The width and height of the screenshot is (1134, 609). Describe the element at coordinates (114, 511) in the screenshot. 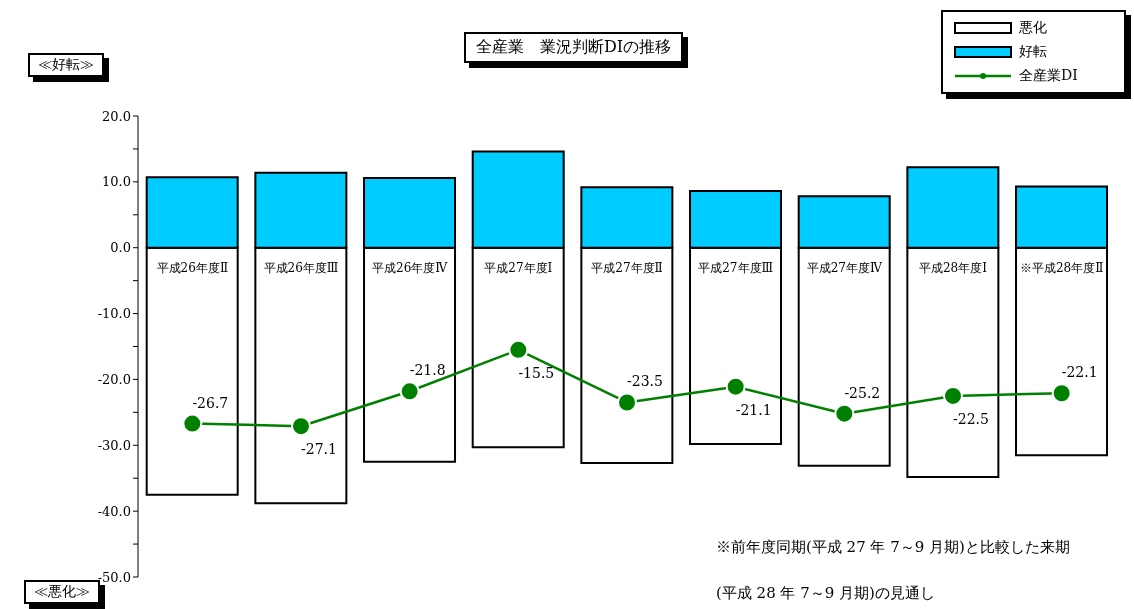

I see `y-tick-label: -40.0` at that location.